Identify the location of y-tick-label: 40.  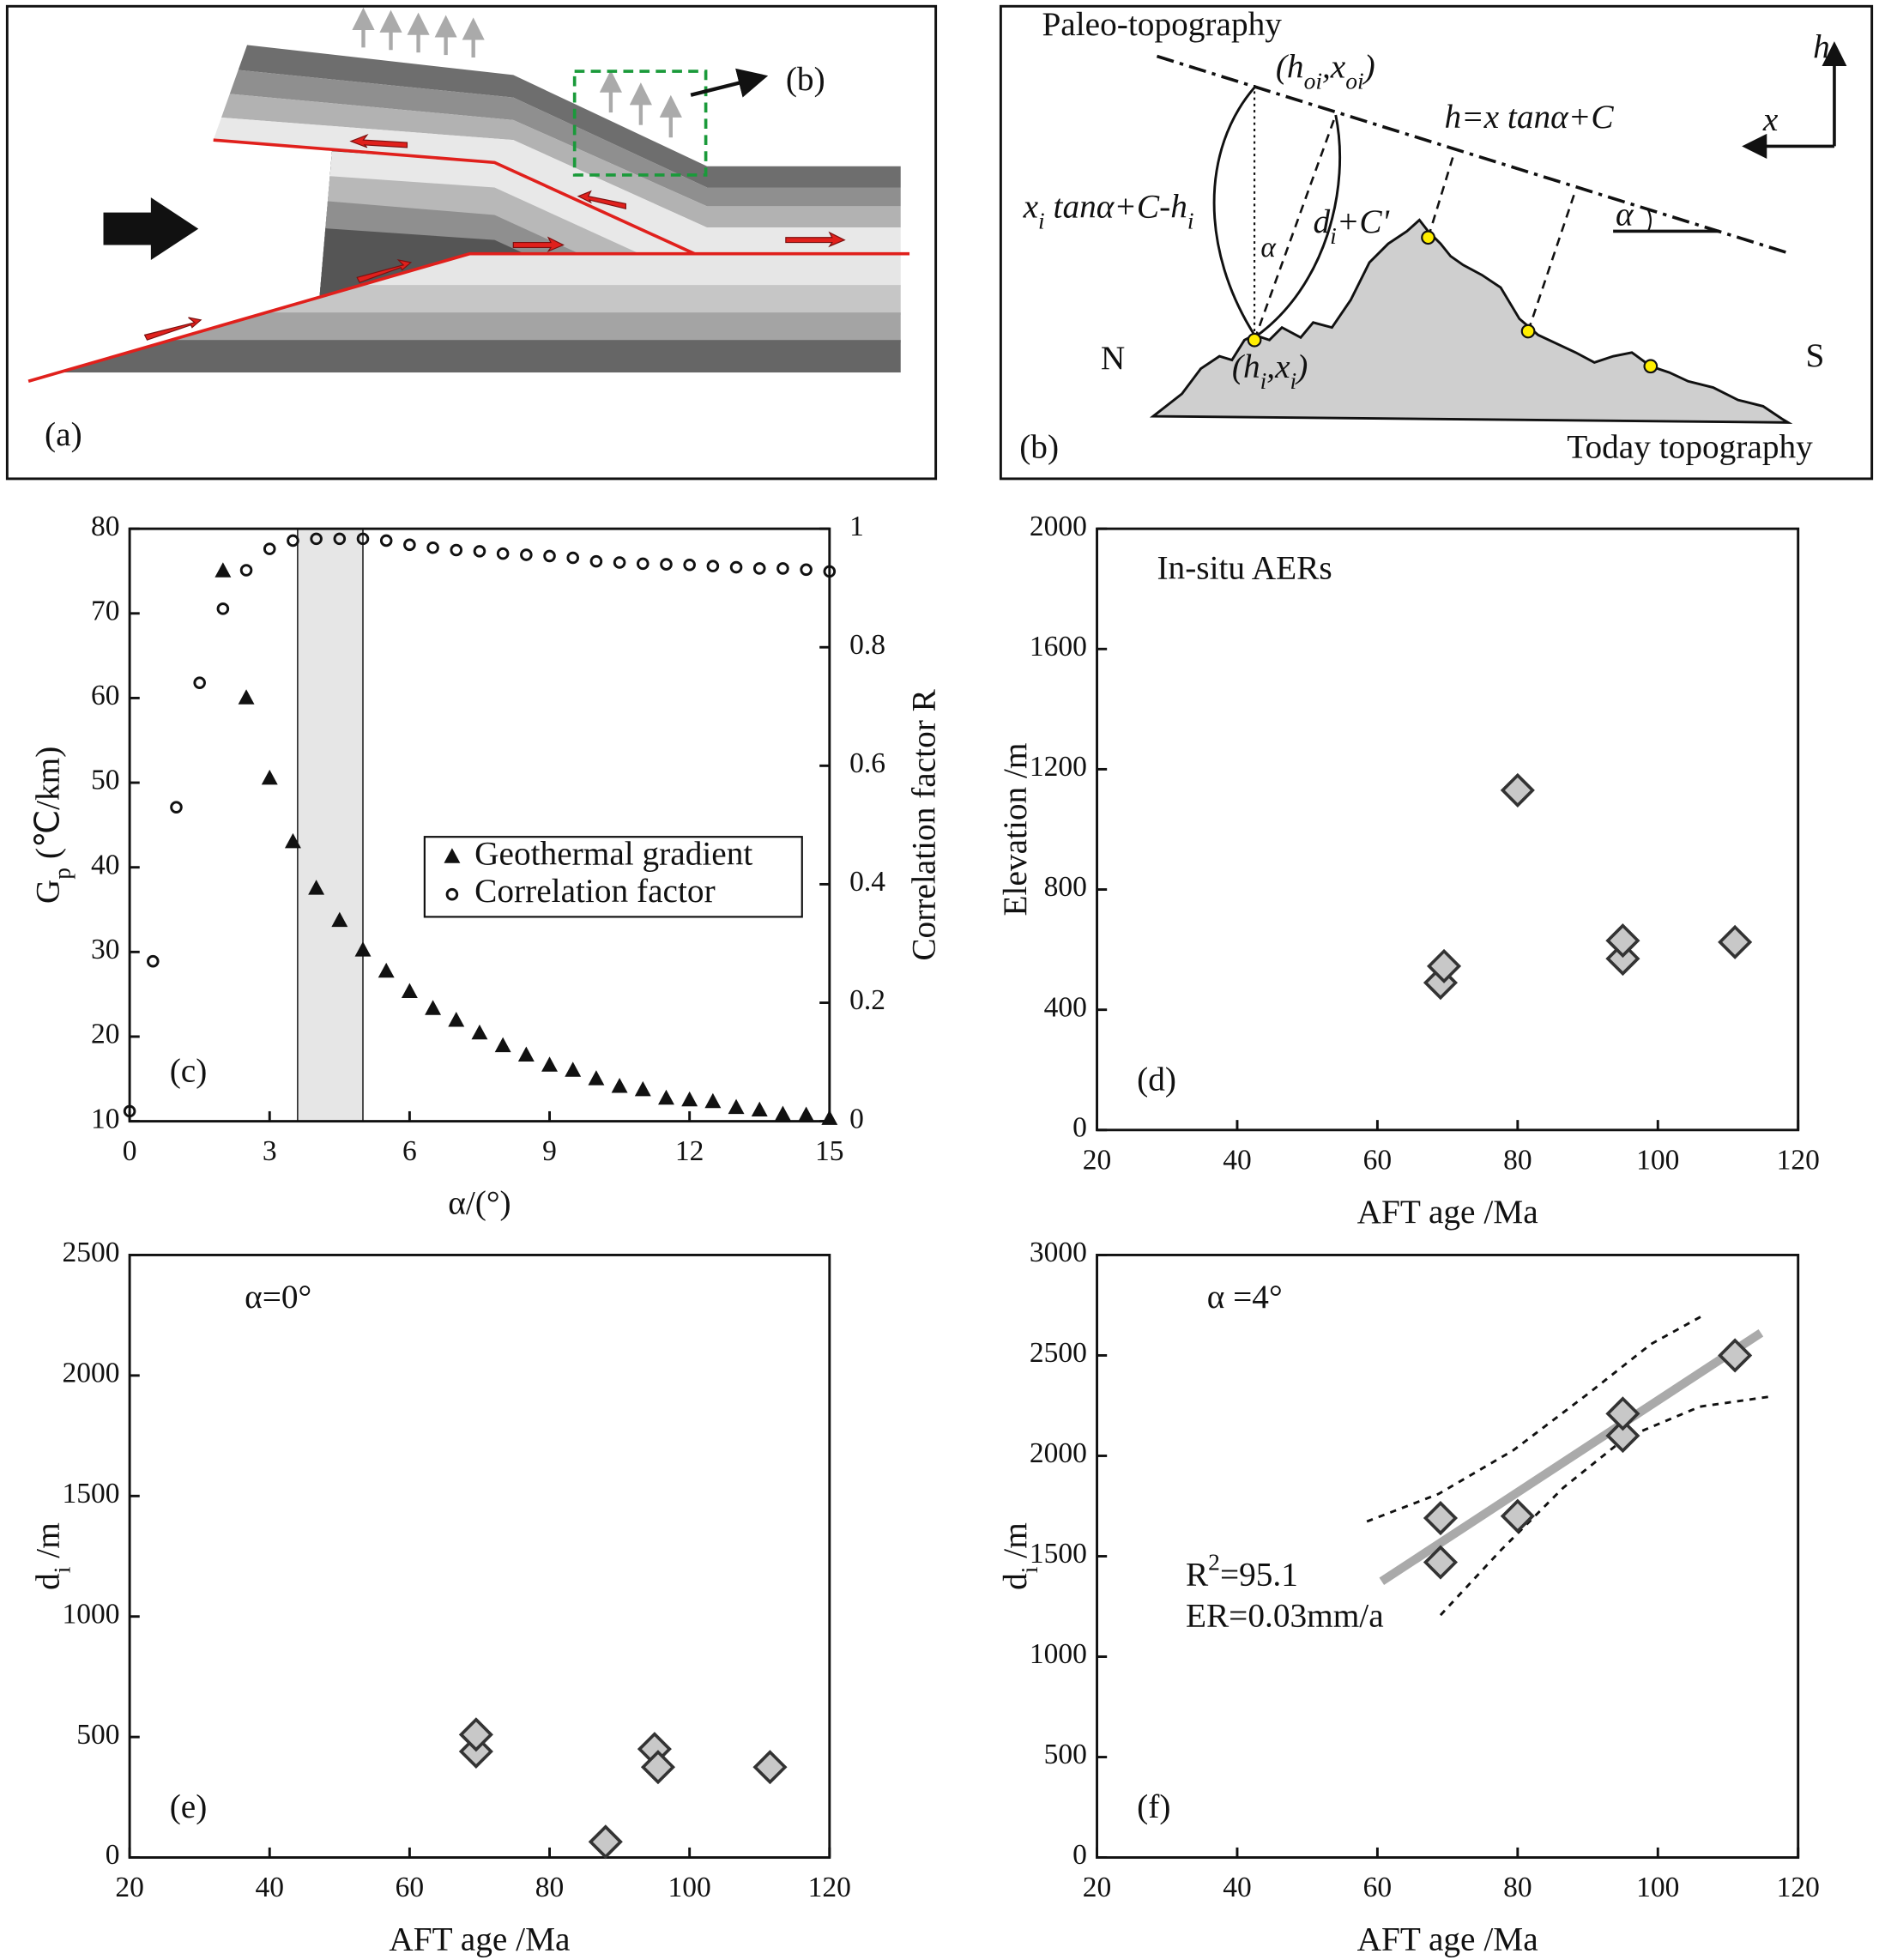
(106, 864).